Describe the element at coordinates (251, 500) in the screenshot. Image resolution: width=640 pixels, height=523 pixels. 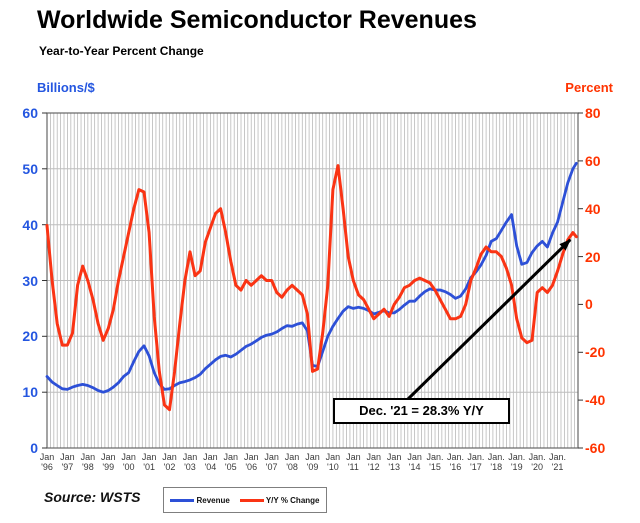
I see `yoy-line-swatch` at that location.